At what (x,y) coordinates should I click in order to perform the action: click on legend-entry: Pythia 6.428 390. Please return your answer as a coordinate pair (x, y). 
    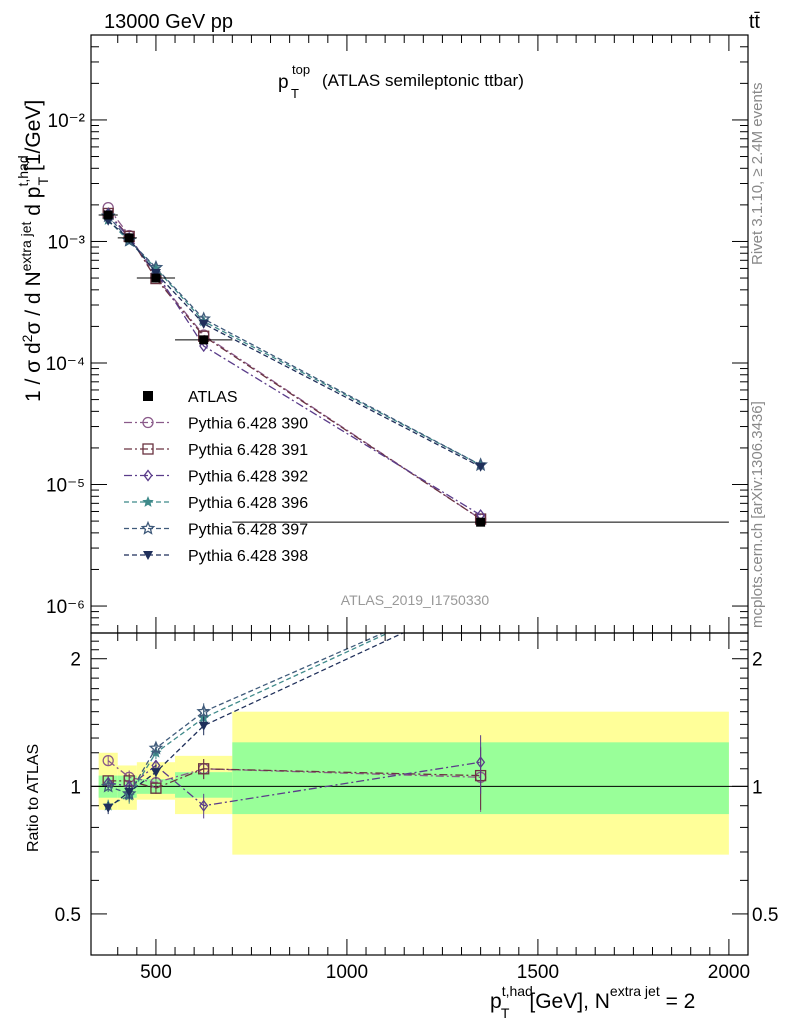
    Looking at the image, I should click on (216, 424).